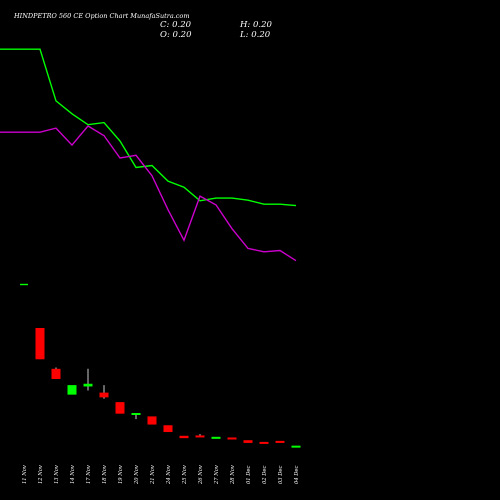 The image size is (500, 500). What do you see at coordinates (153, 475) in the screenshot?
I see `x-tick-label: 21 Nov` at bounding box center [153, 475].